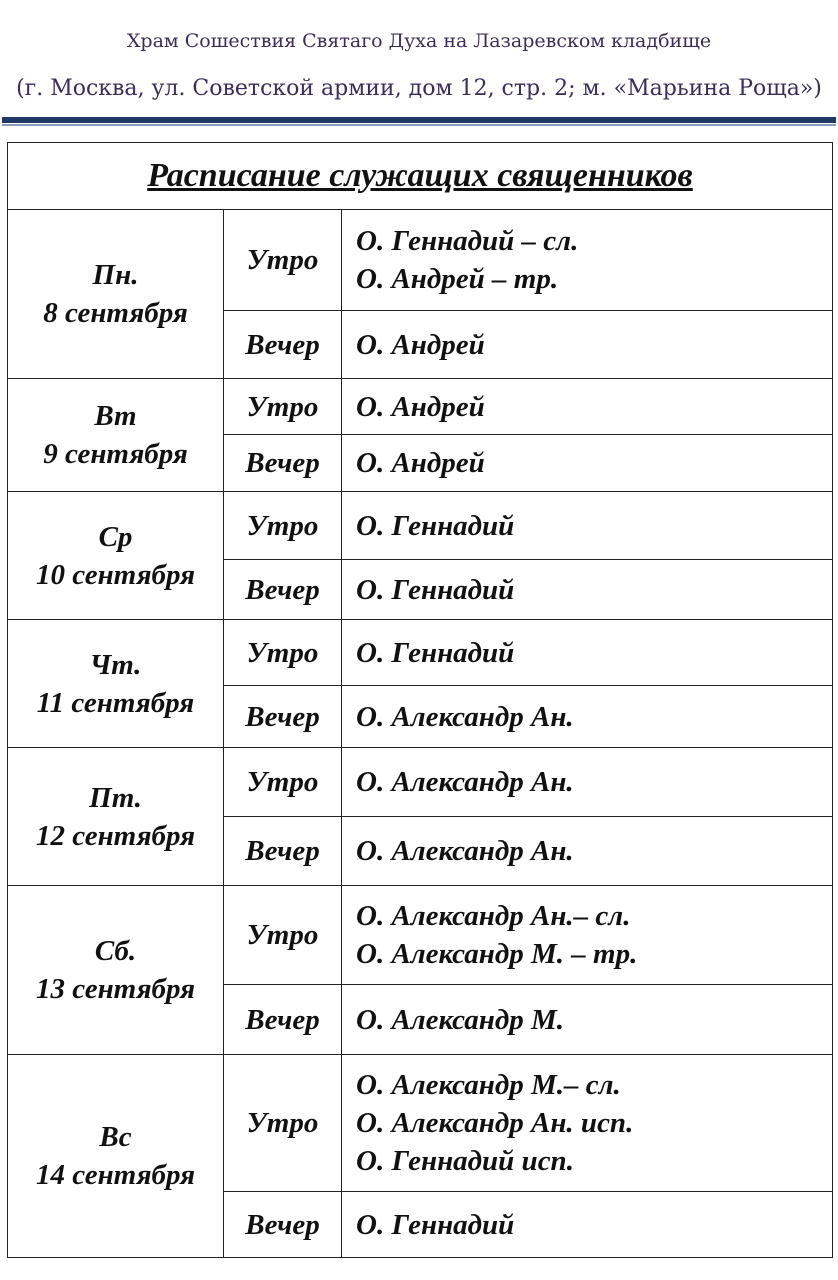 Image resolution: width=838 pixels, height=1280 pixels. I want to click on day-date: 11 сентября, so click(115, 702).